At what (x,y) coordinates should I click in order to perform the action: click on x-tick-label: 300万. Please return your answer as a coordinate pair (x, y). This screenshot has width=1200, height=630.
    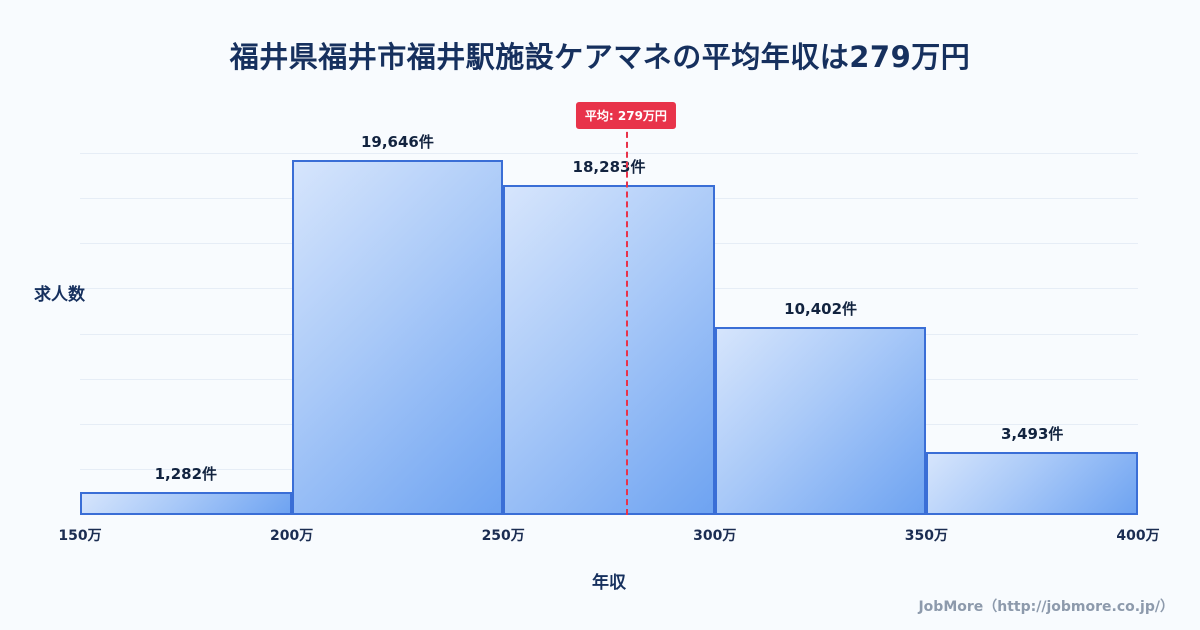
    Looking at the image, I should click on (715, 536).